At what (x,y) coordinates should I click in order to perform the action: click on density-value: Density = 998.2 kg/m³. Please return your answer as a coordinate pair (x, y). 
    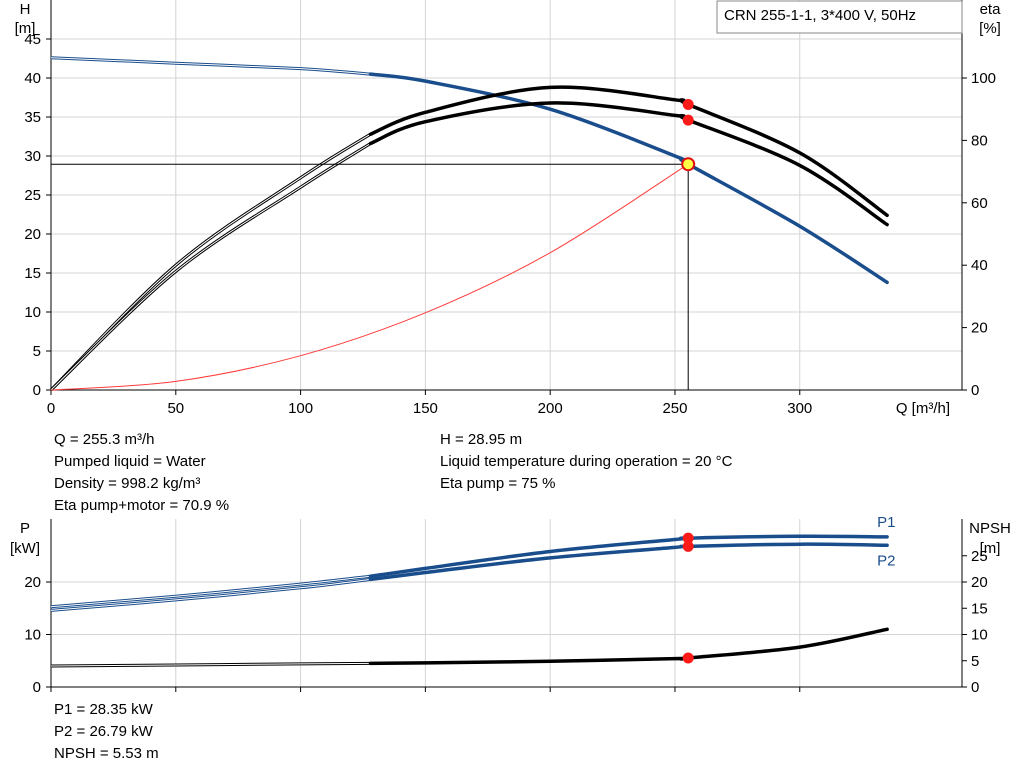
    Looking at the image, I should click on (127, 483).